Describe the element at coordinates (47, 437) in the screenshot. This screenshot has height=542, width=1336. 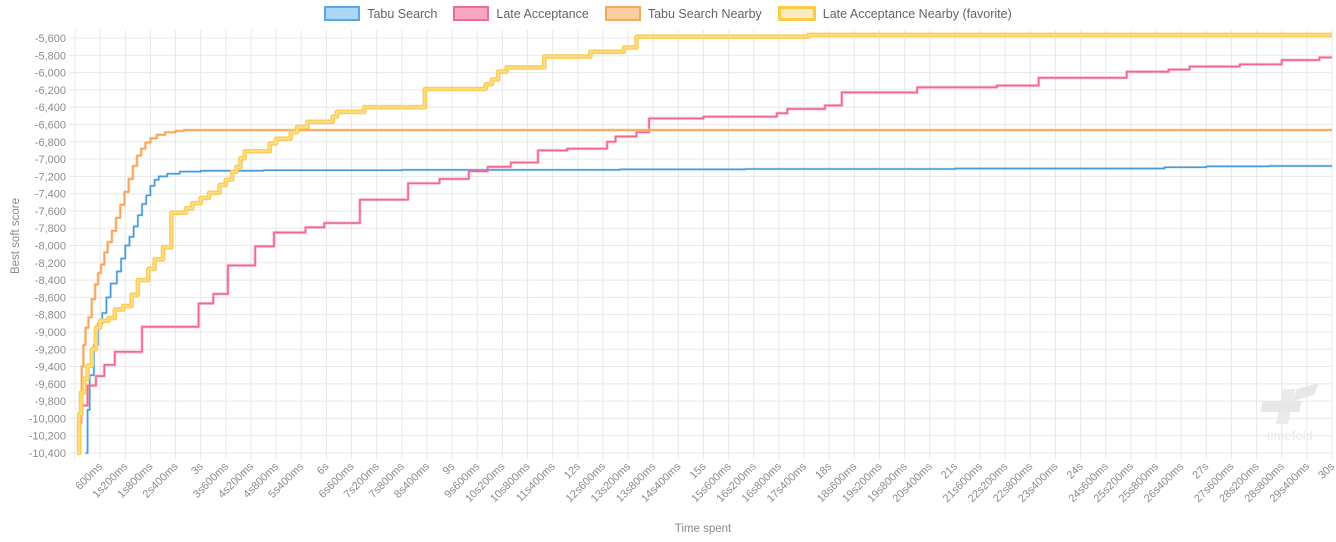
I see `svg-text: -10,200` at that location.